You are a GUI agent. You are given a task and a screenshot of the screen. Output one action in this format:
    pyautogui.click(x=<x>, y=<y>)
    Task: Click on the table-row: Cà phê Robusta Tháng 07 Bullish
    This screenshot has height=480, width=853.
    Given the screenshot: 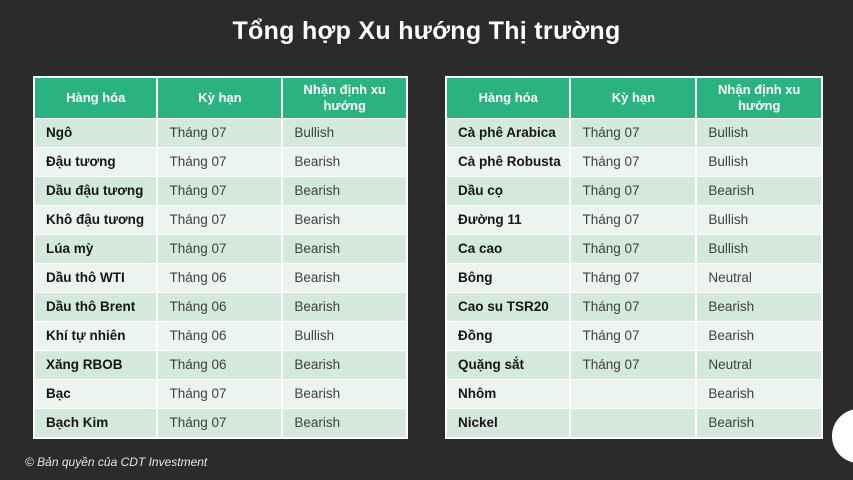 What is the action you would take?
    pyautogui.click(x=633, y=162)
    